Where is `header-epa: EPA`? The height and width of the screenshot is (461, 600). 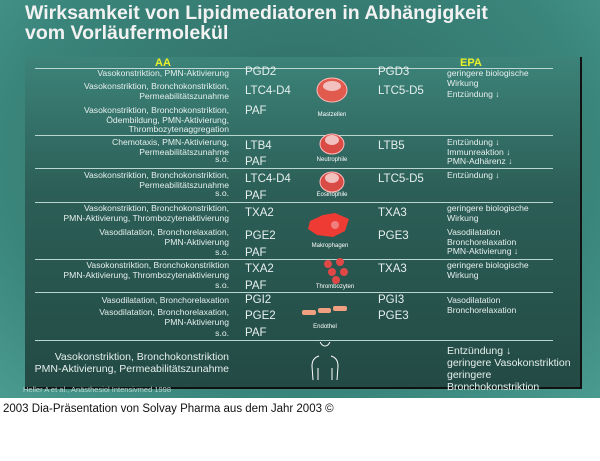
header-epa: EPA is located at coordinates (471, 63).